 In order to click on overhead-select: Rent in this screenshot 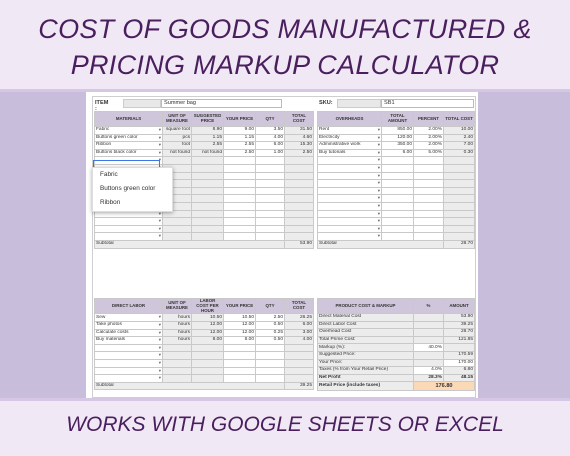, I will do `click(349, 130)`.